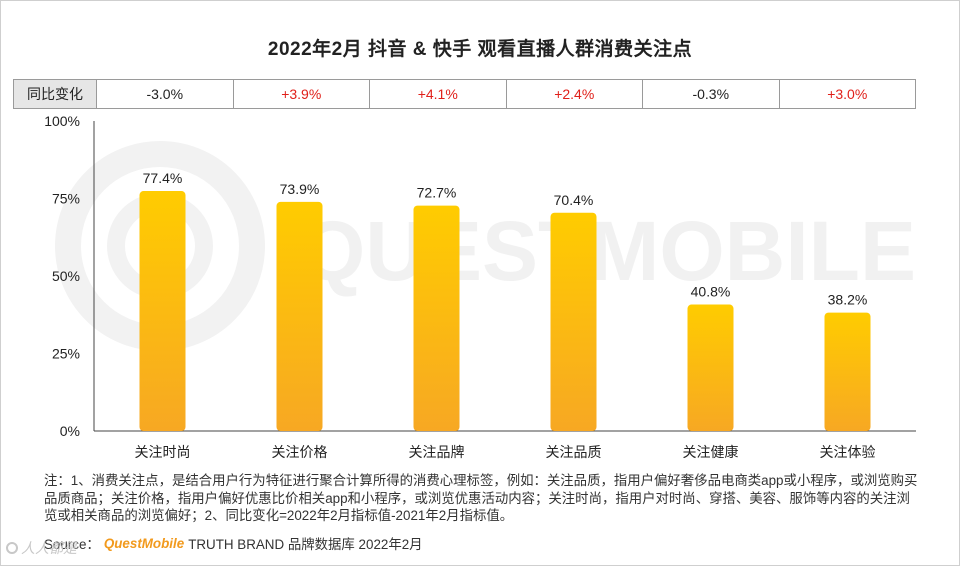 The image size is (960, 566). What do you see at coordinates (848, 452) in the screenshot?
I see `x-tick-label: 关注体验` at bounding box center [848, 452].